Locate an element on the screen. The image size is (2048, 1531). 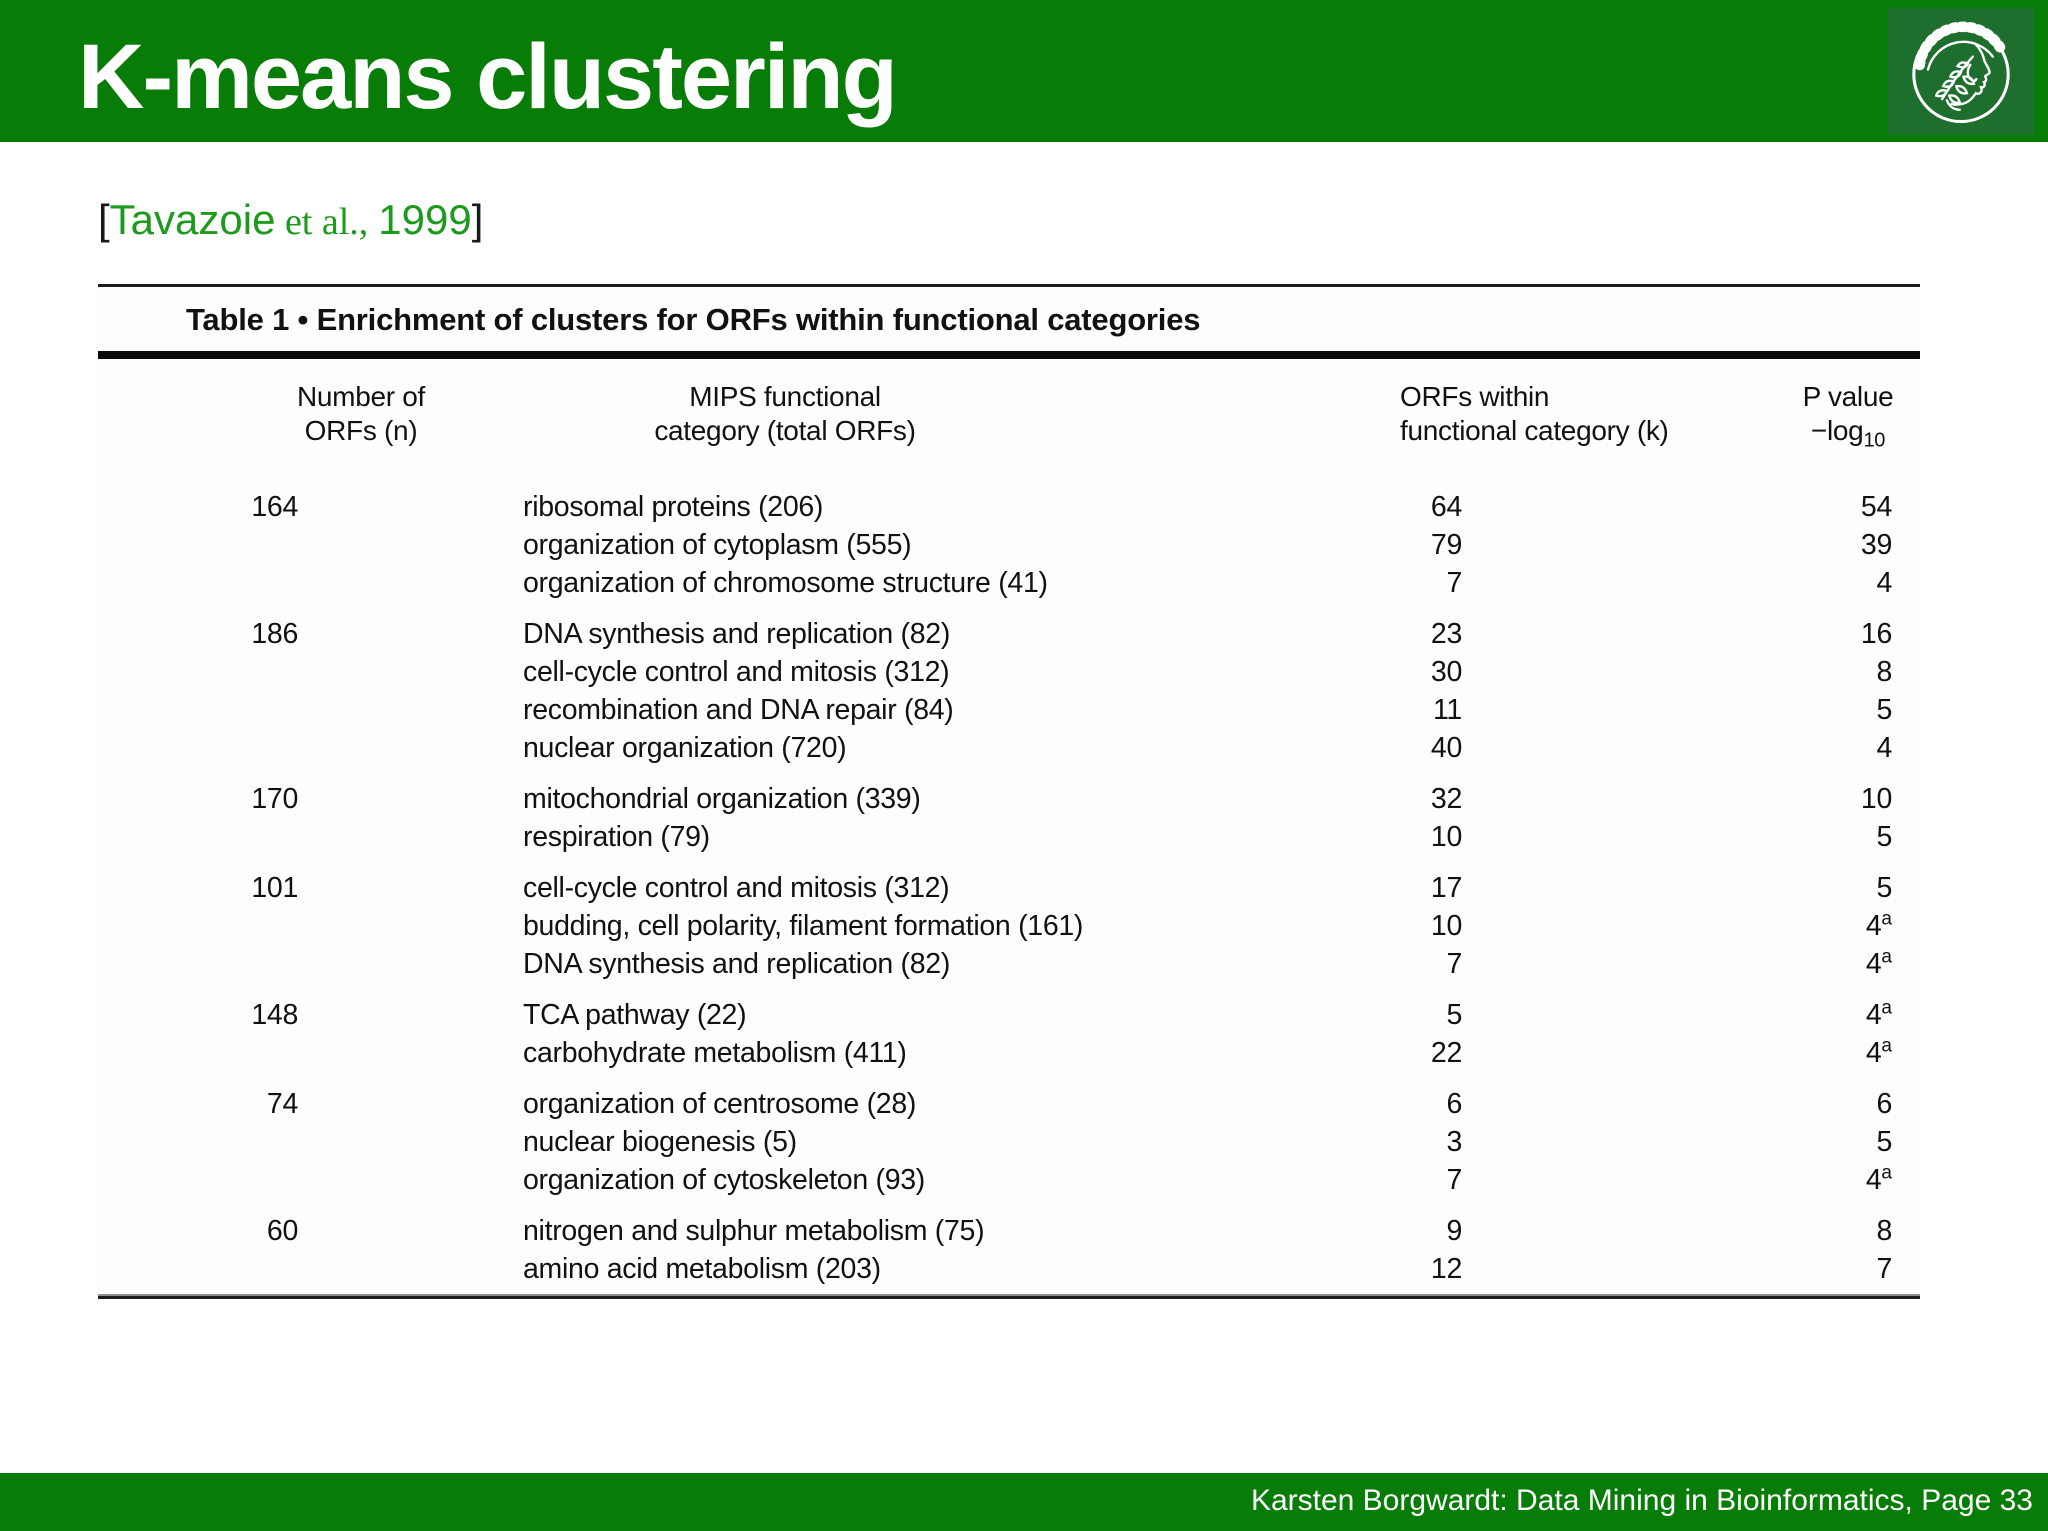
orfs-within-cell: 5 is located at coordinates (1454, 1014).